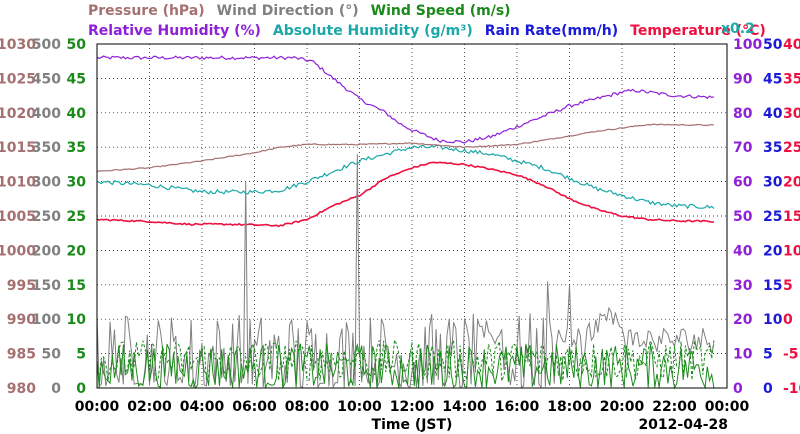 This screenshot has height=434, width=800. I want to click on ytick-wind-speed: 20, so click(77, 251).